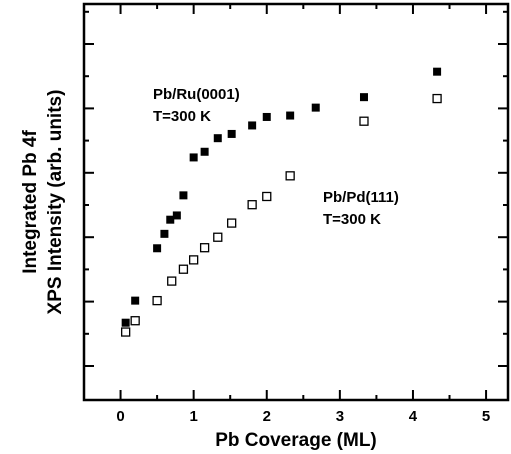 The width and height of the screenshot is (511, 454). I want to click on x-tick-label: 1, so click(193, 416).